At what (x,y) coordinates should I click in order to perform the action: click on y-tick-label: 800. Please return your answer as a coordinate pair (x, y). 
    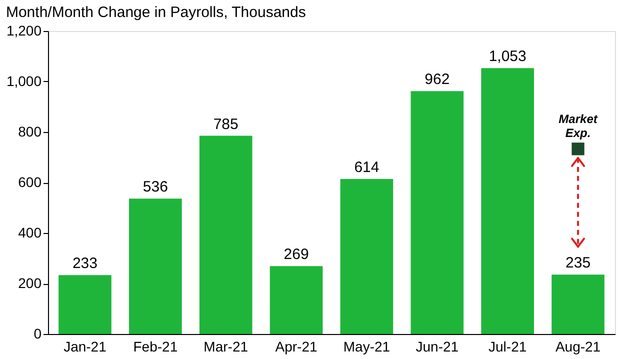
    Looking at the image, I should click on (30, 132).